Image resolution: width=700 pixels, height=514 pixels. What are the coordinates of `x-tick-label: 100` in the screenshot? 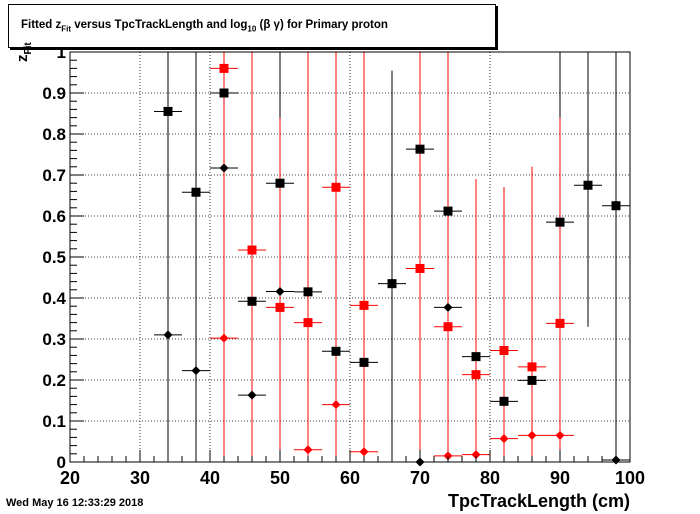 It's located at (630, 478).